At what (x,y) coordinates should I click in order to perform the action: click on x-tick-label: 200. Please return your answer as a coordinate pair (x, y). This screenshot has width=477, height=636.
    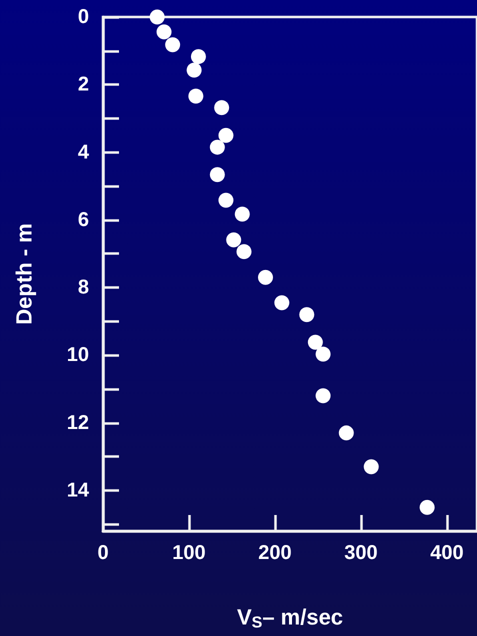
    Looking at the image, I should click on (275, 553).